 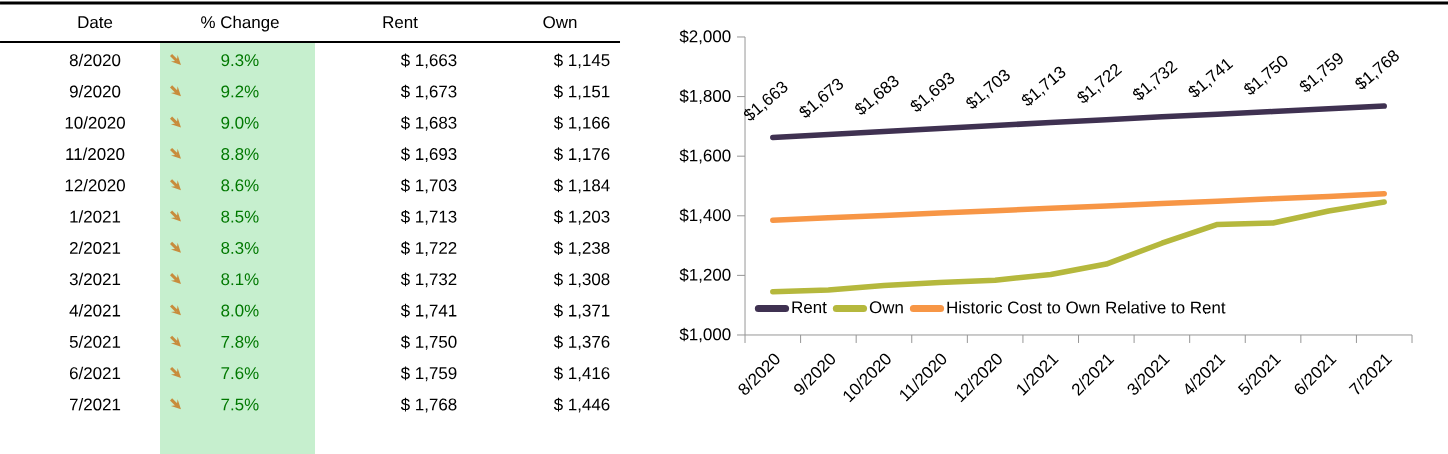 I want to click on y-tick-label: $1,400, so click(x=705, y=216).